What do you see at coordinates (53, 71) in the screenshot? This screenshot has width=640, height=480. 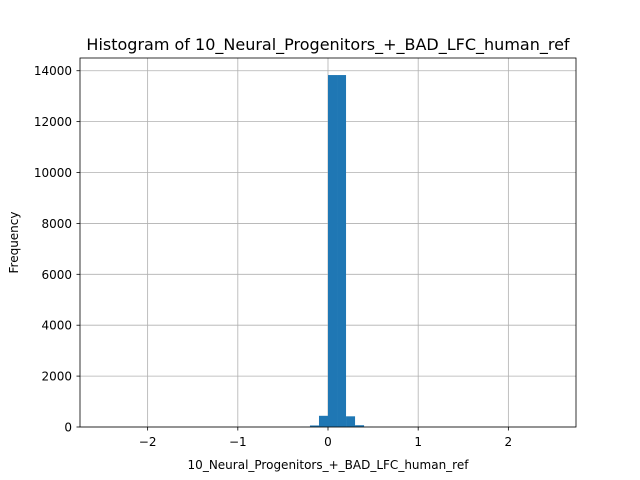 I see `y-tick-label: 14000` at bounding box center [53, 71].